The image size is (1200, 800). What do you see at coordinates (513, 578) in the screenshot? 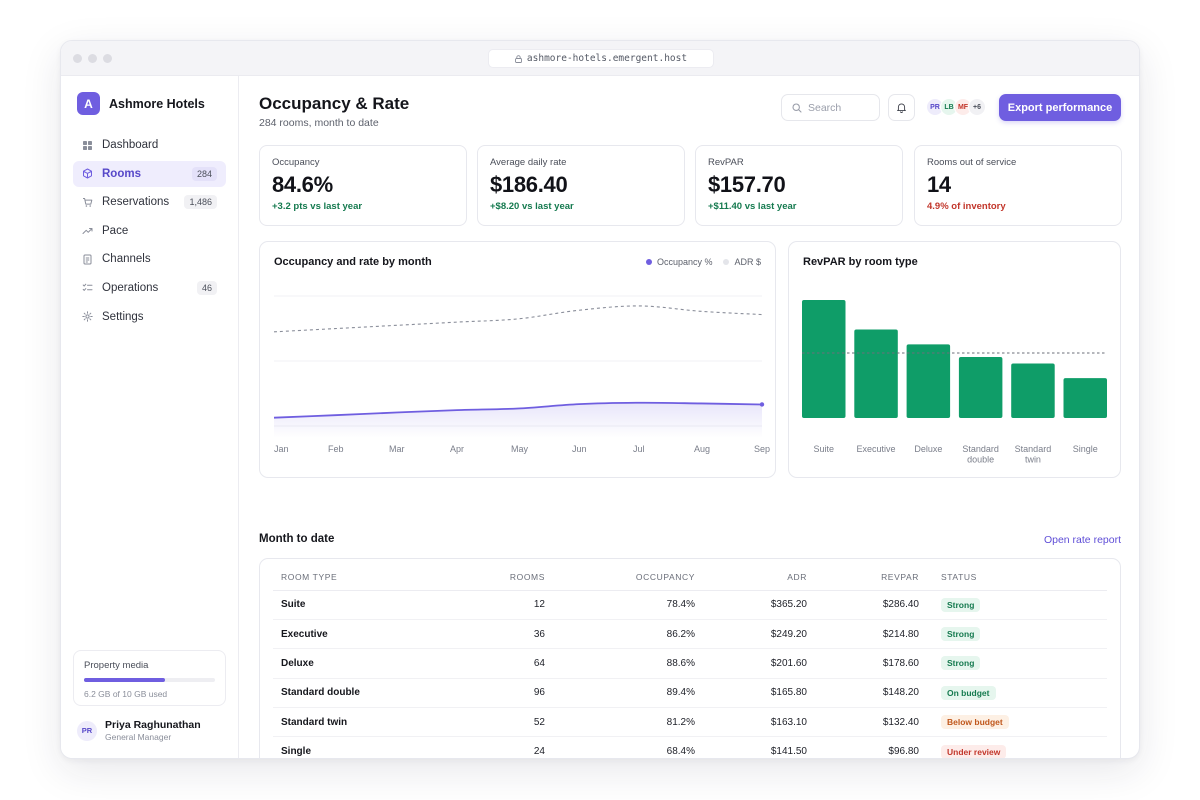
I see `column-header: ROOMS` at bounding box center [513, 578].